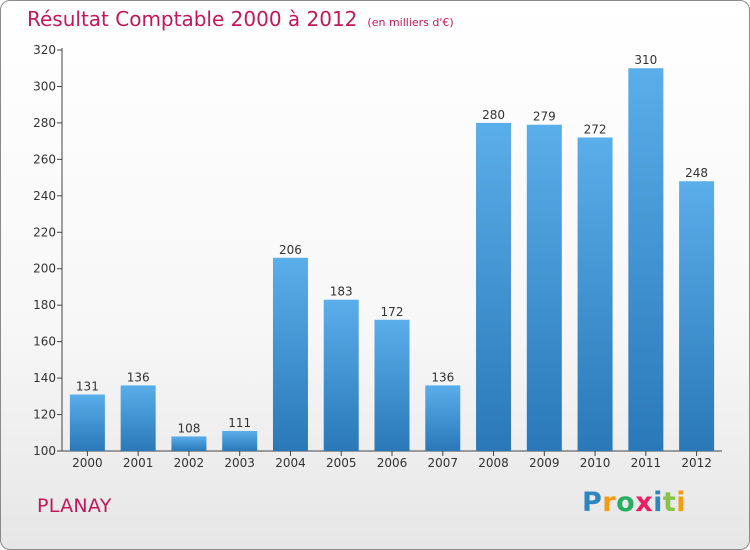 This screenshot has width=750, height=550. Describe the element at coordinates (645, 60) in the screenshot. I see `data-label: 310` at that location.